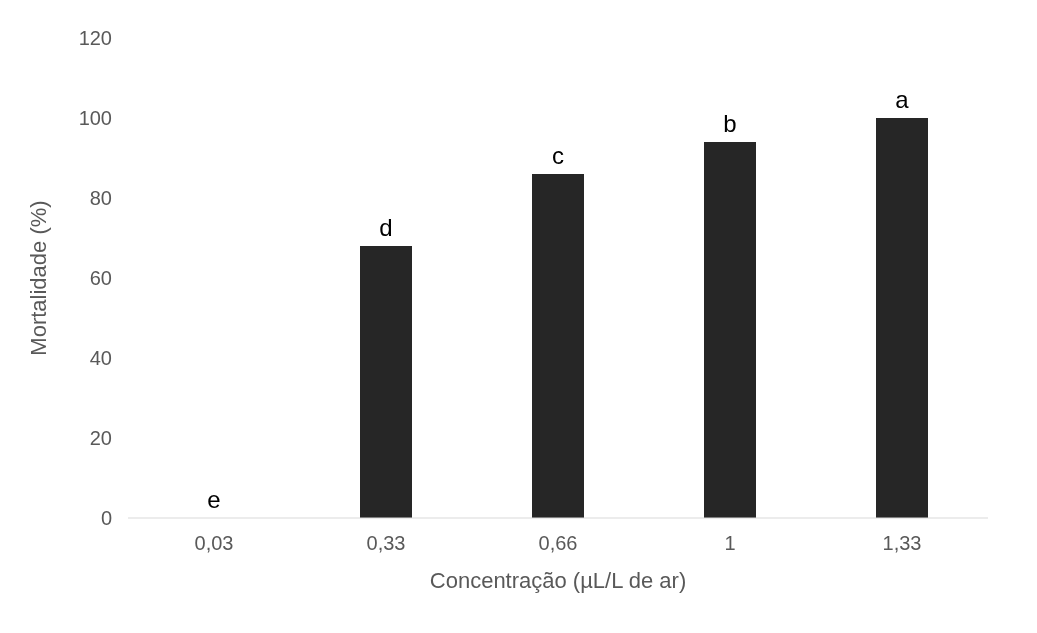 This screenshot has width=1037, height=633. What do you see at coordinates (95, 118) in the screenshot?
I see `y-tick-label: 100` at bounding box center [95, 118].